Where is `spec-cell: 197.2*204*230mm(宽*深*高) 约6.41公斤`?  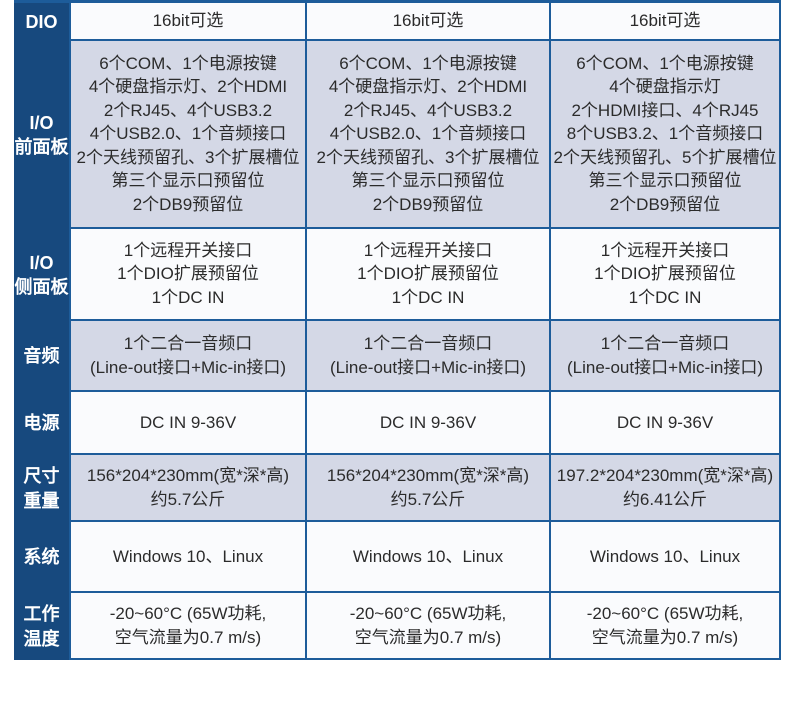
spec-cell: 197.2*204*230mm(宽*深*高) 约6.41公斤 is located at coordinates (666, 488).